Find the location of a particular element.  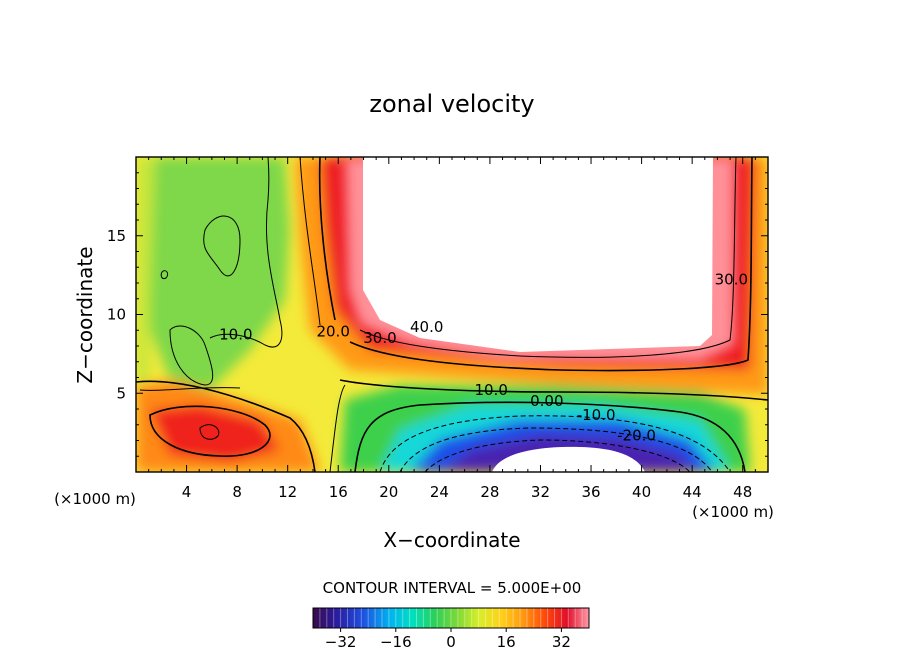

red-lower-left-core is located at coordinates (215, 433).